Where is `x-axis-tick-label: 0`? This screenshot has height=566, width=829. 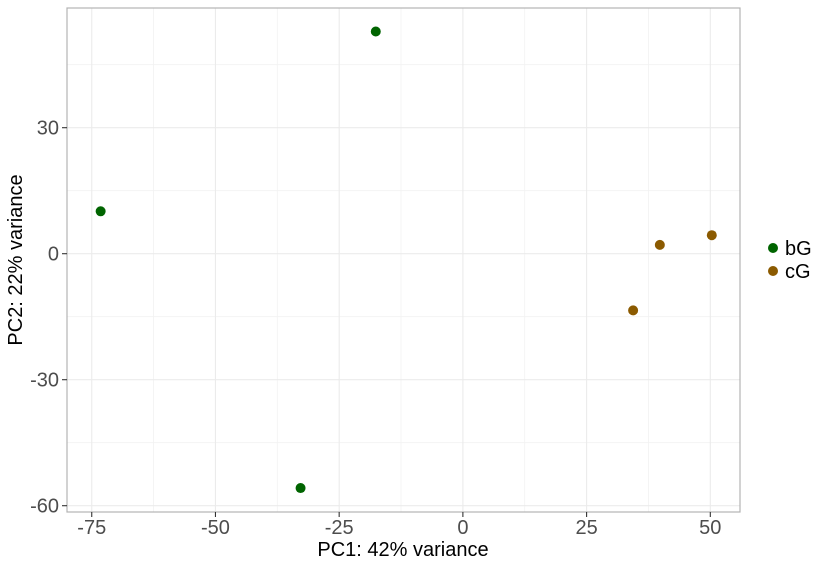 x-axis-tick-label: 0 is located at coordinates (462, 528).